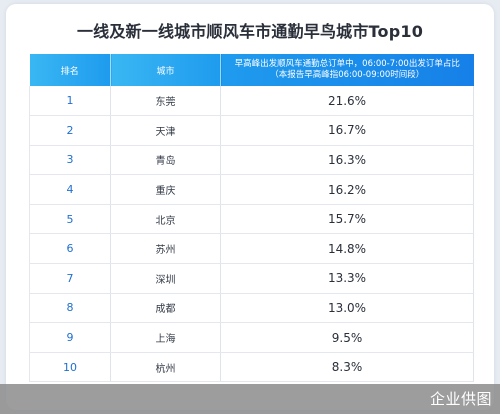 This screenshot has height=414, width=500. I want to click on city-cell: 重庆, so click(165, 189).